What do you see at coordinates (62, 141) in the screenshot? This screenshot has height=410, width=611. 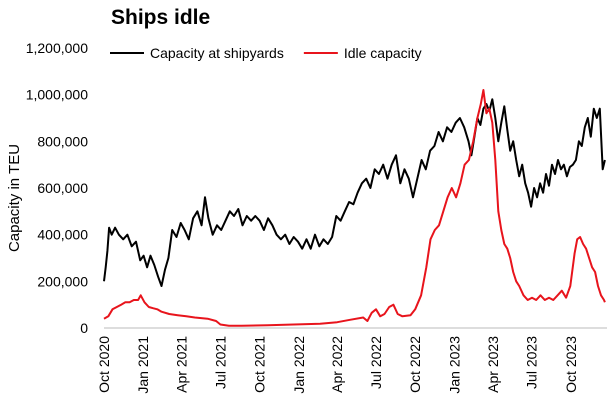 I see `y-tick-label: 800,000` at bounding box center [62, 141].